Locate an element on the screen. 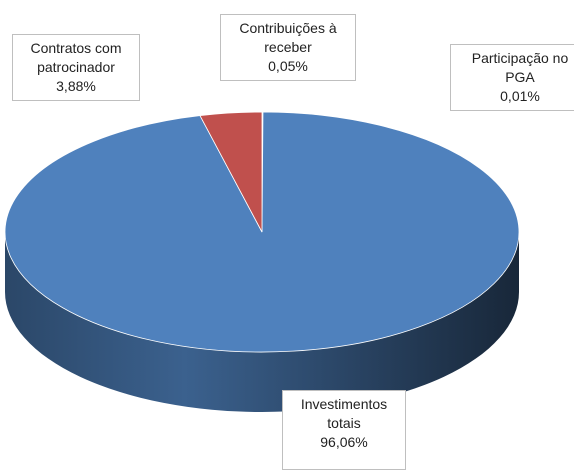 The height and width of the screenshot is (470, 574). label-box: Participação no PGA 0,01% is located at coordinates (512, 77).